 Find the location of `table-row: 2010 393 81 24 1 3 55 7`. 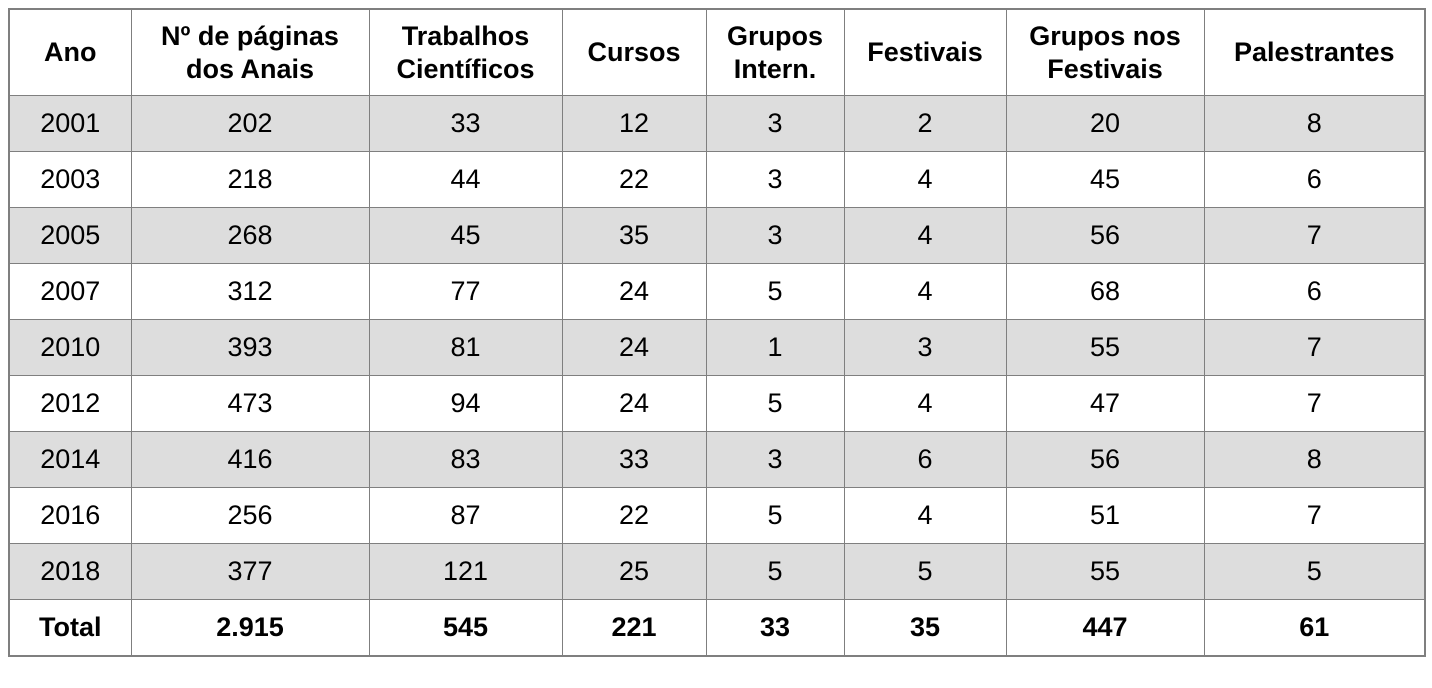

table-row: 2010 393 81 24 1 3 55 7 is located at coordinates (717, 347).